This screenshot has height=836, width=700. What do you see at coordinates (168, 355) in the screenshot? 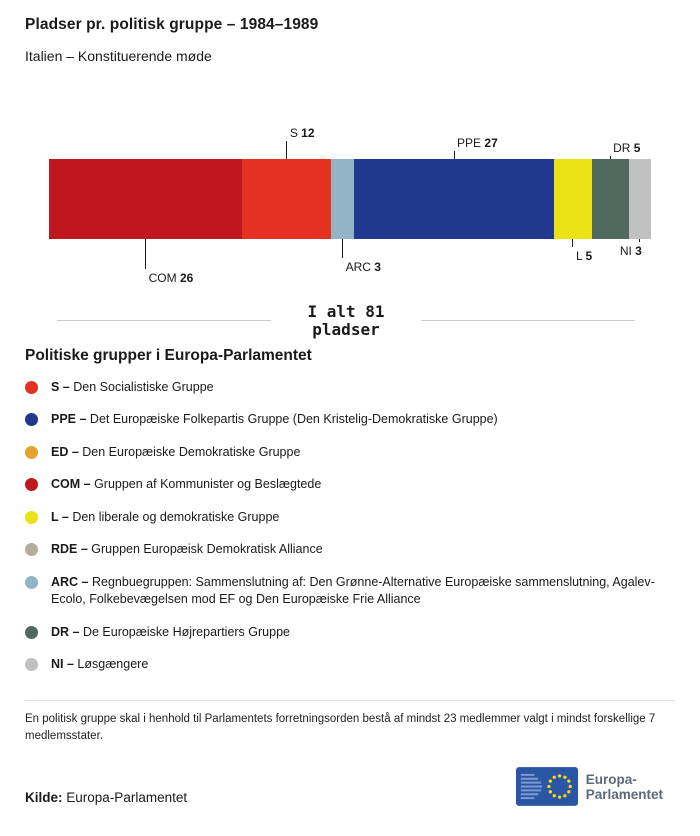
I see `legend-heading: Politiske grupper i Europa-Parlamentet` at bounding box center [168, 355].